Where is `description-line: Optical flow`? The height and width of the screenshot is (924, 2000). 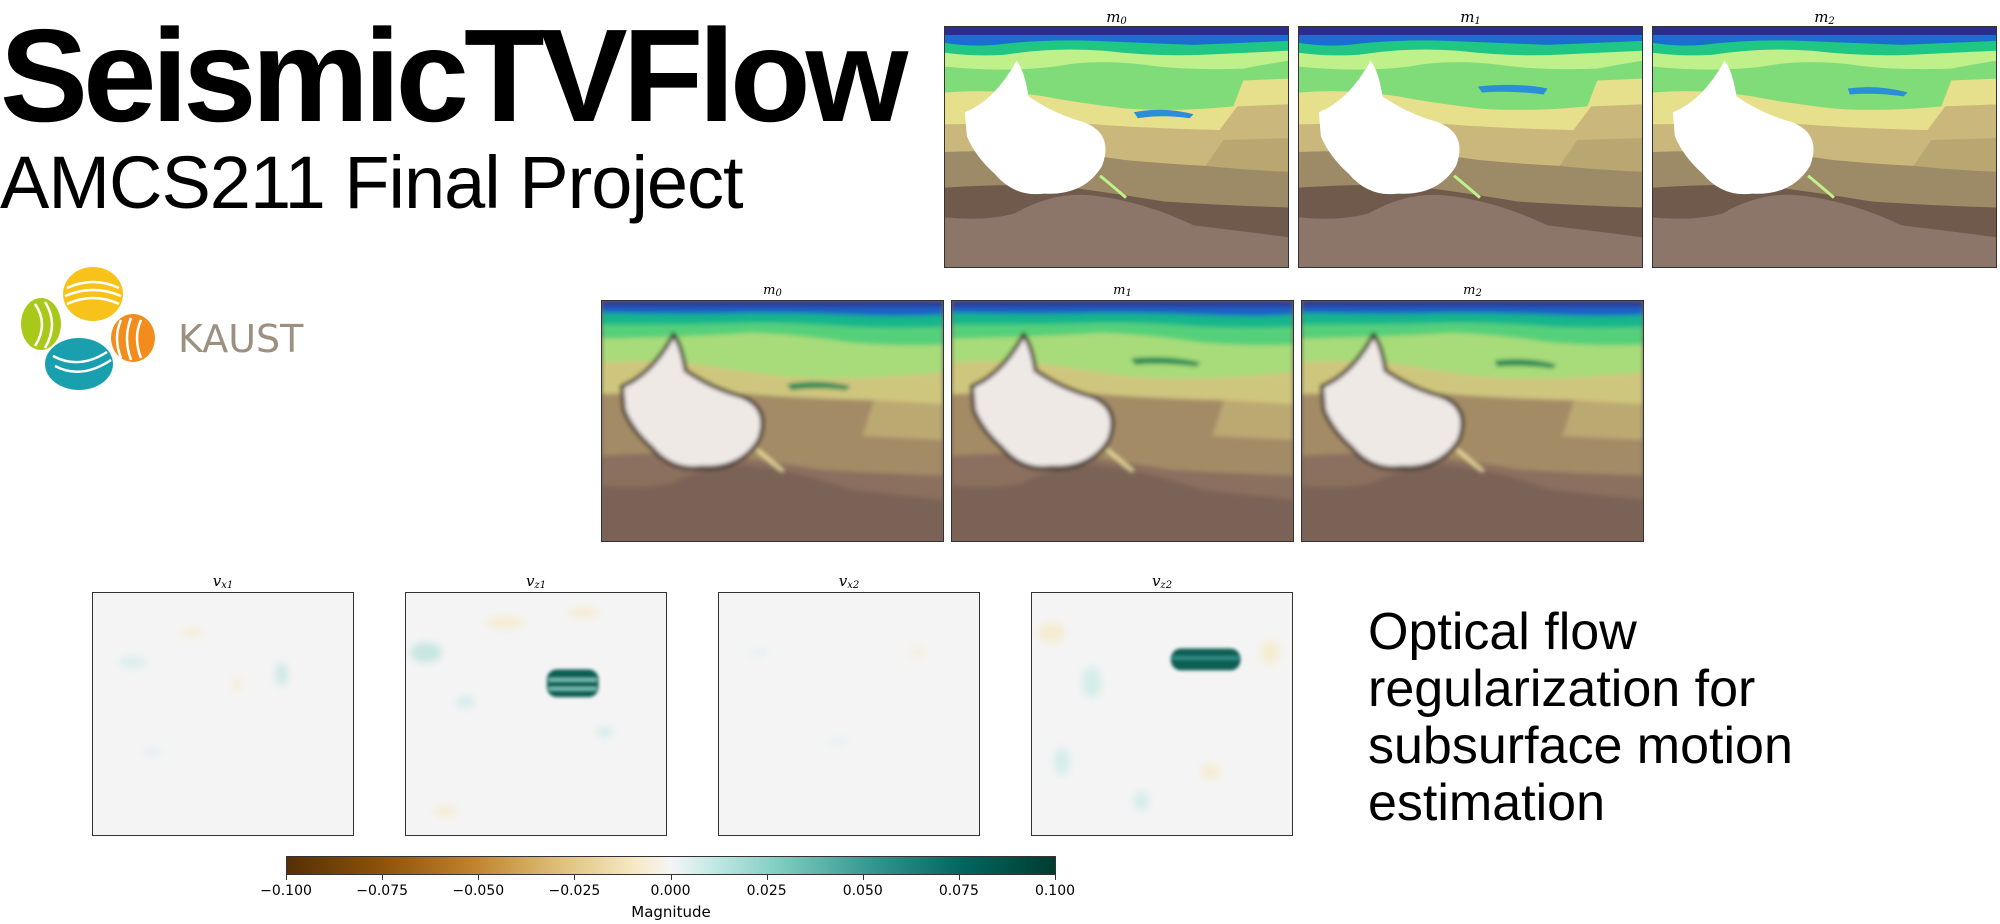
description-line: Optical flow is located at coordinates (1502, 632).